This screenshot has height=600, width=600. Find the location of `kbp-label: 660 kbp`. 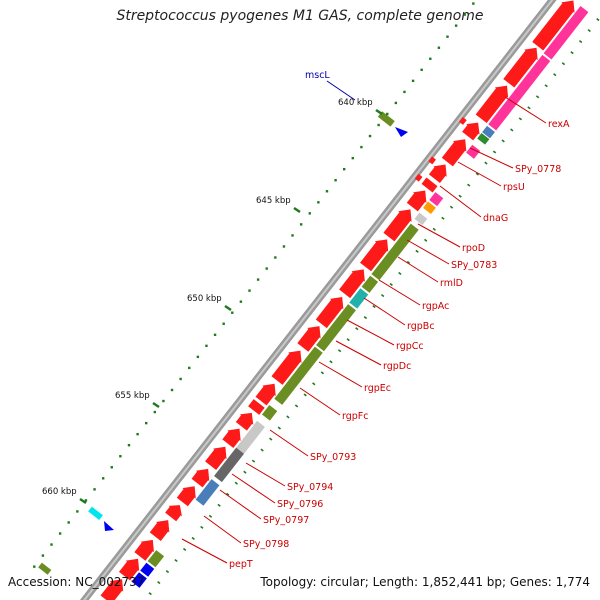

kbp-label: 660 kbp is located at coordinates (59, 492).